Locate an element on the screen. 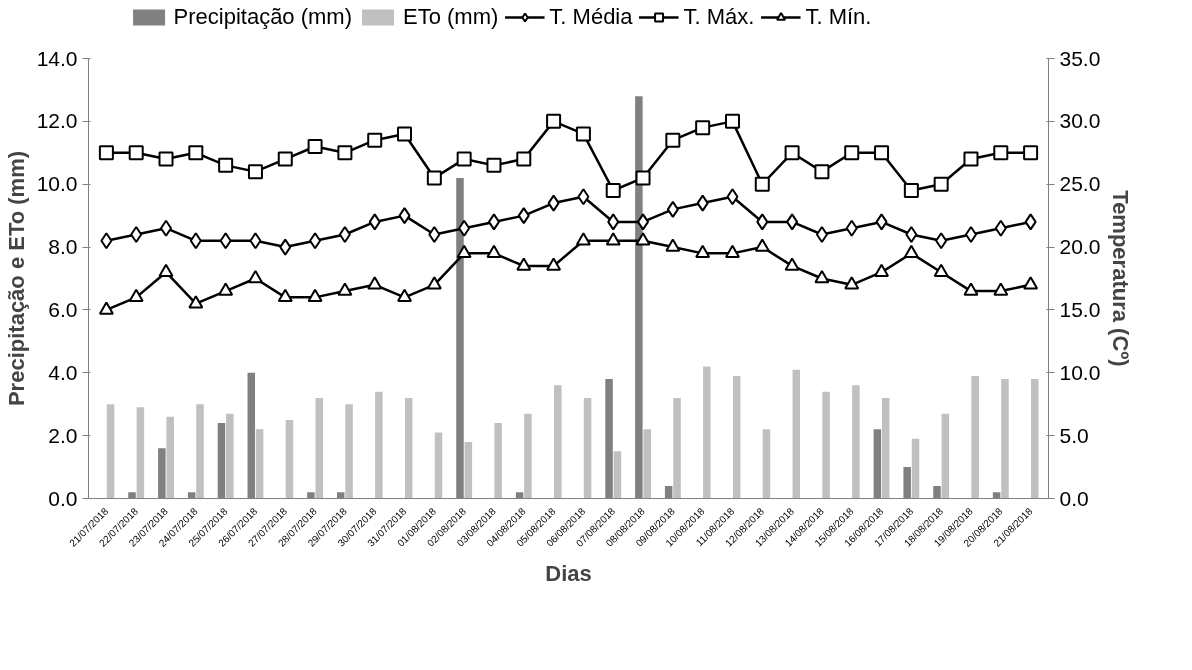 This screenshot has width=1192, height=670. y2-tick-label: 20.0 is located at coordinates (1080, 247).